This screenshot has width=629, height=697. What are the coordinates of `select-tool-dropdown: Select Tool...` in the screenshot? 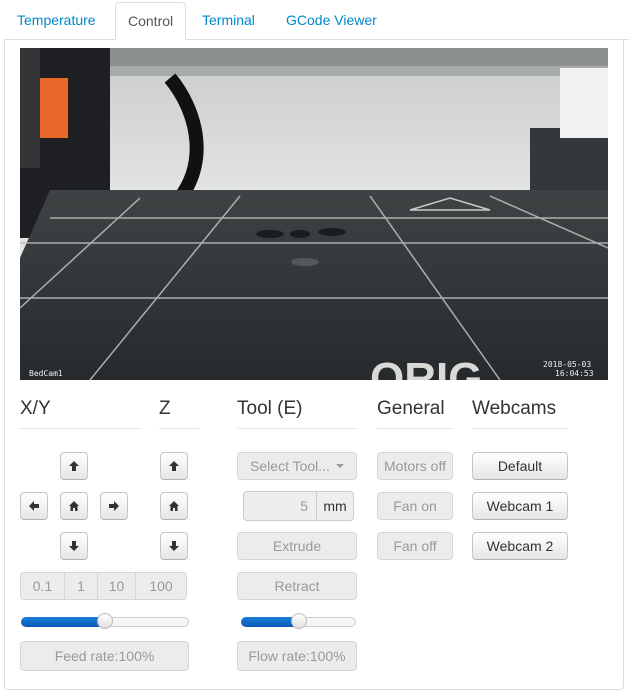 It's located at (297, 466).